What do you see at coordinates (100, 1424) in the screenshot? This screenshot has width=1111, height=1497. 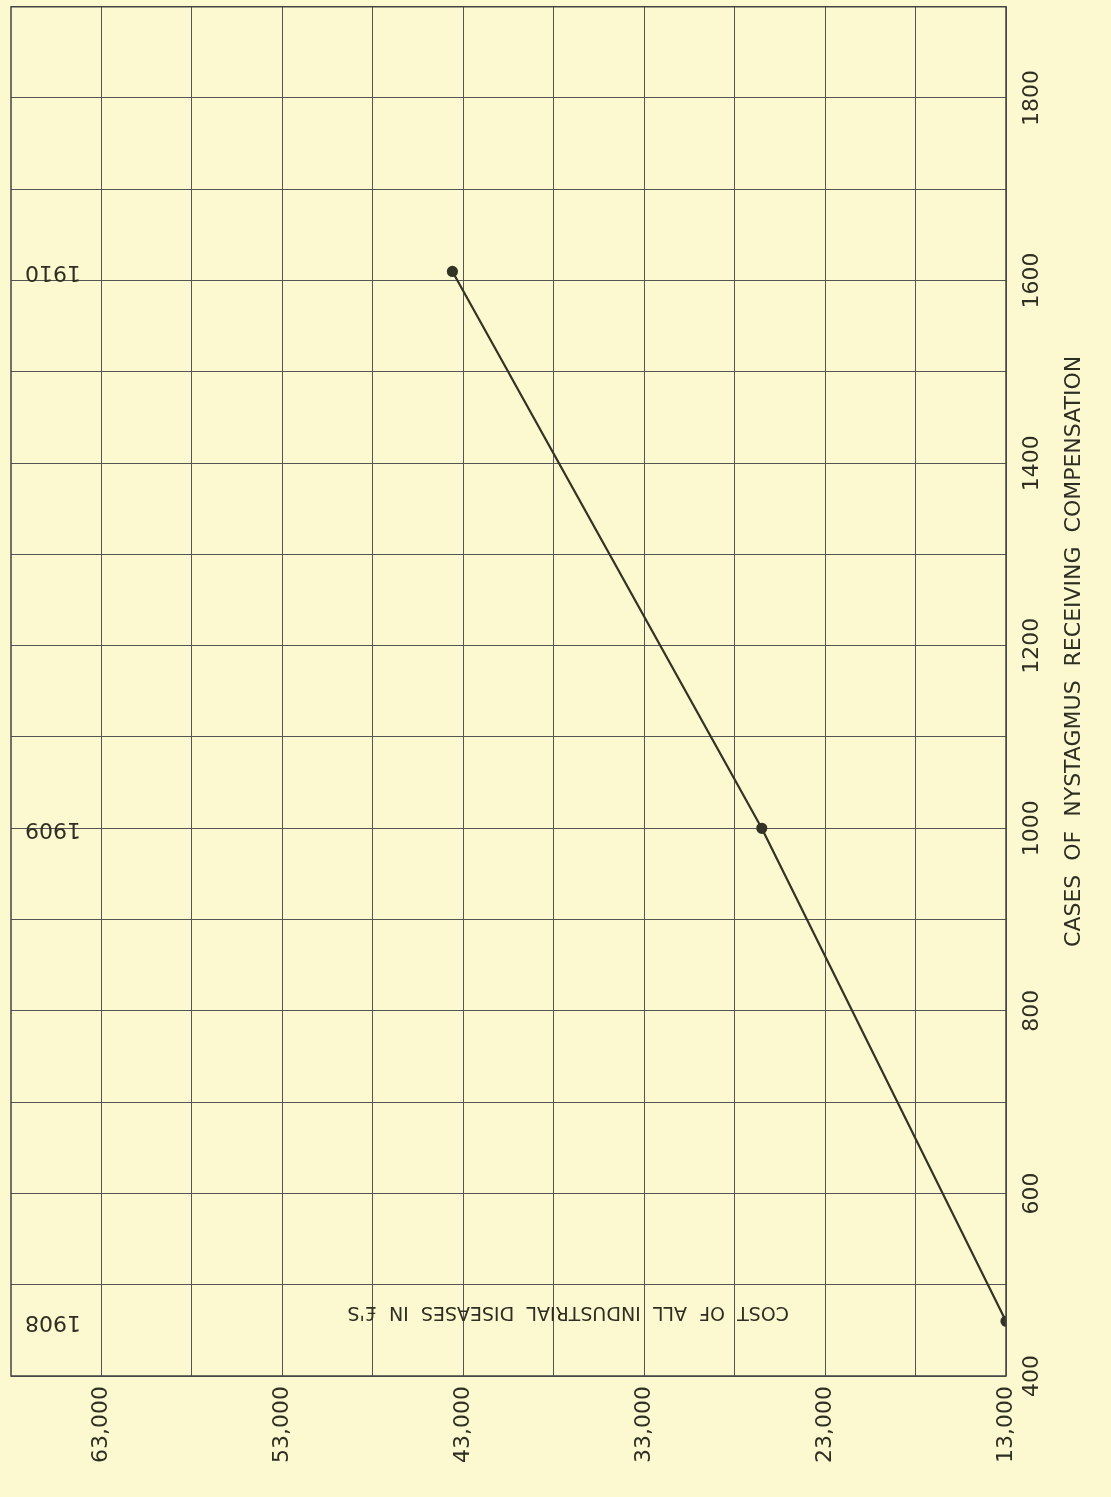 I see `x-tick-label: 63,000` at bounding box center [100, 1424].